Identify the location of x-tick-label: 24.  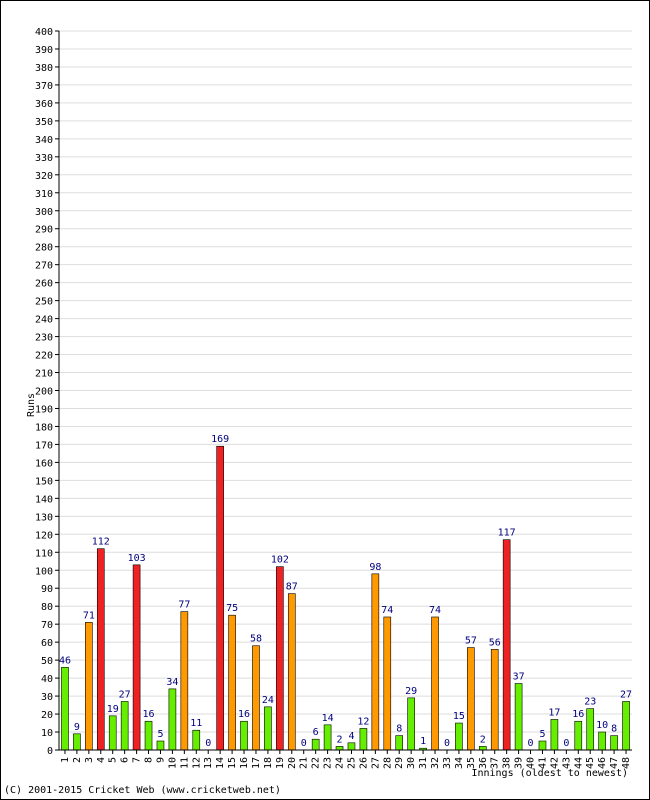
(340, 763).